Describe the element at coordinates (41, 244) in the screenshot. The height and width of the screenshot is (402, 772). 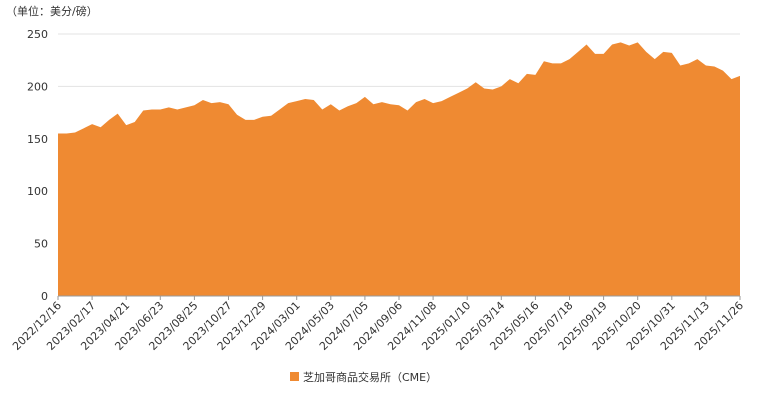
I see `y-tick-label: 50` at that location.